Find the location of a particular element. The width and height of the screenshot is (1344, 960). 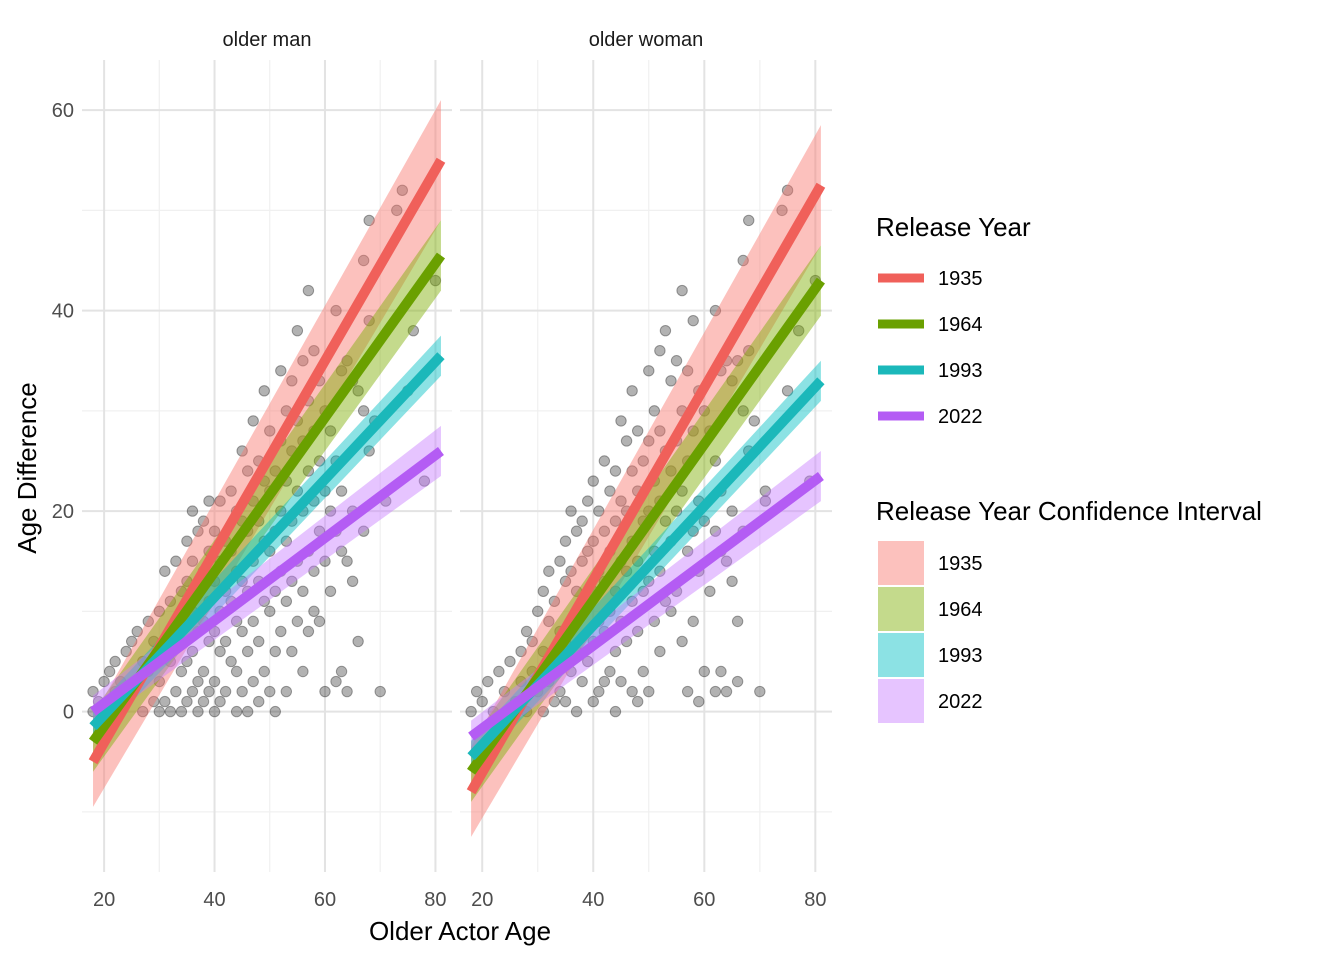

x-tick-label: 40 is located at coordinates (214, 900).